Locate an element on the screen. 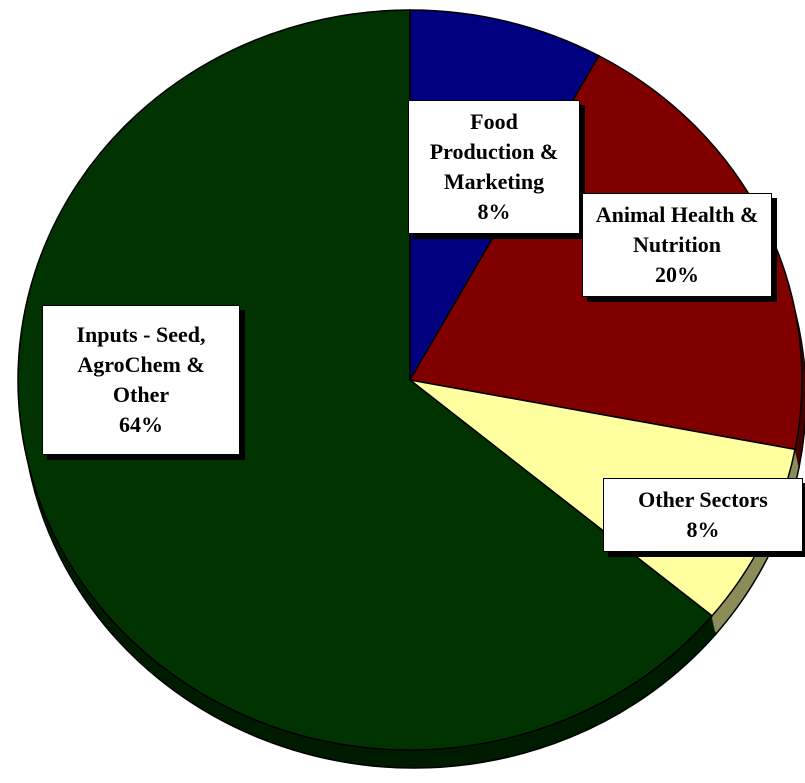  category-name: Food Production & Marketing is located at coordinates (494, 151).